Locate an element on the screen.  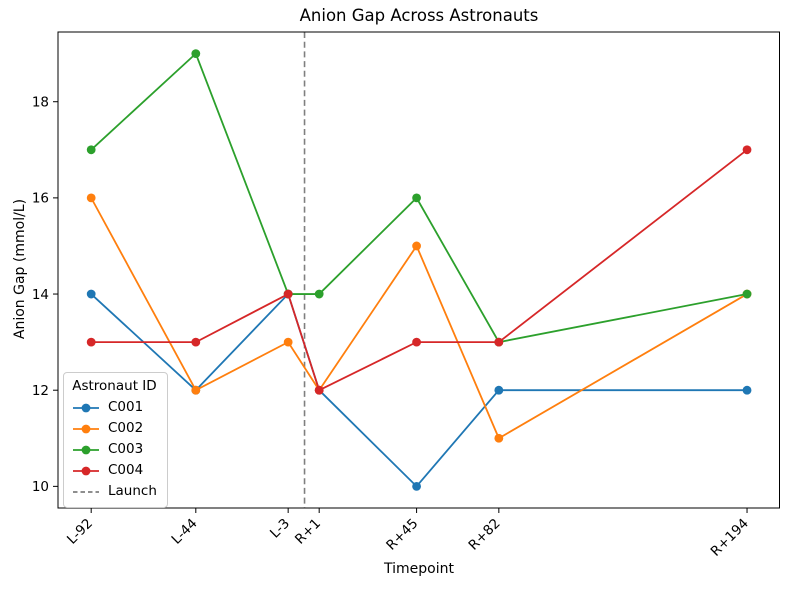
series-marker-C003-R+1 is located at coordinates (319, 294).